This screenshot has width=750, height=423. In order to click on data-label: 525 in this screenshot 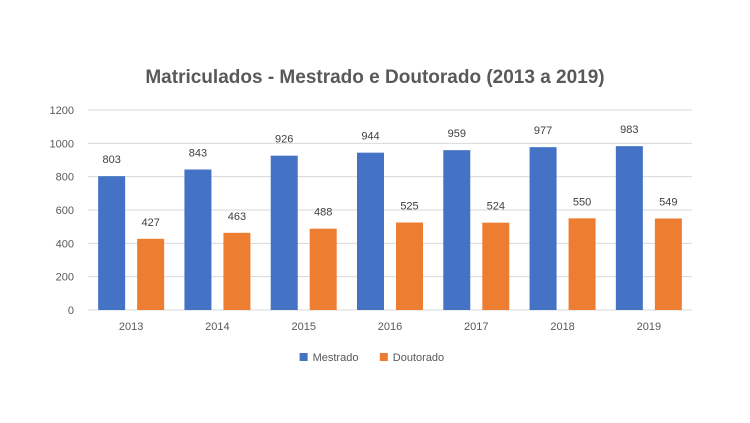, I will do `click(409, 207)`.